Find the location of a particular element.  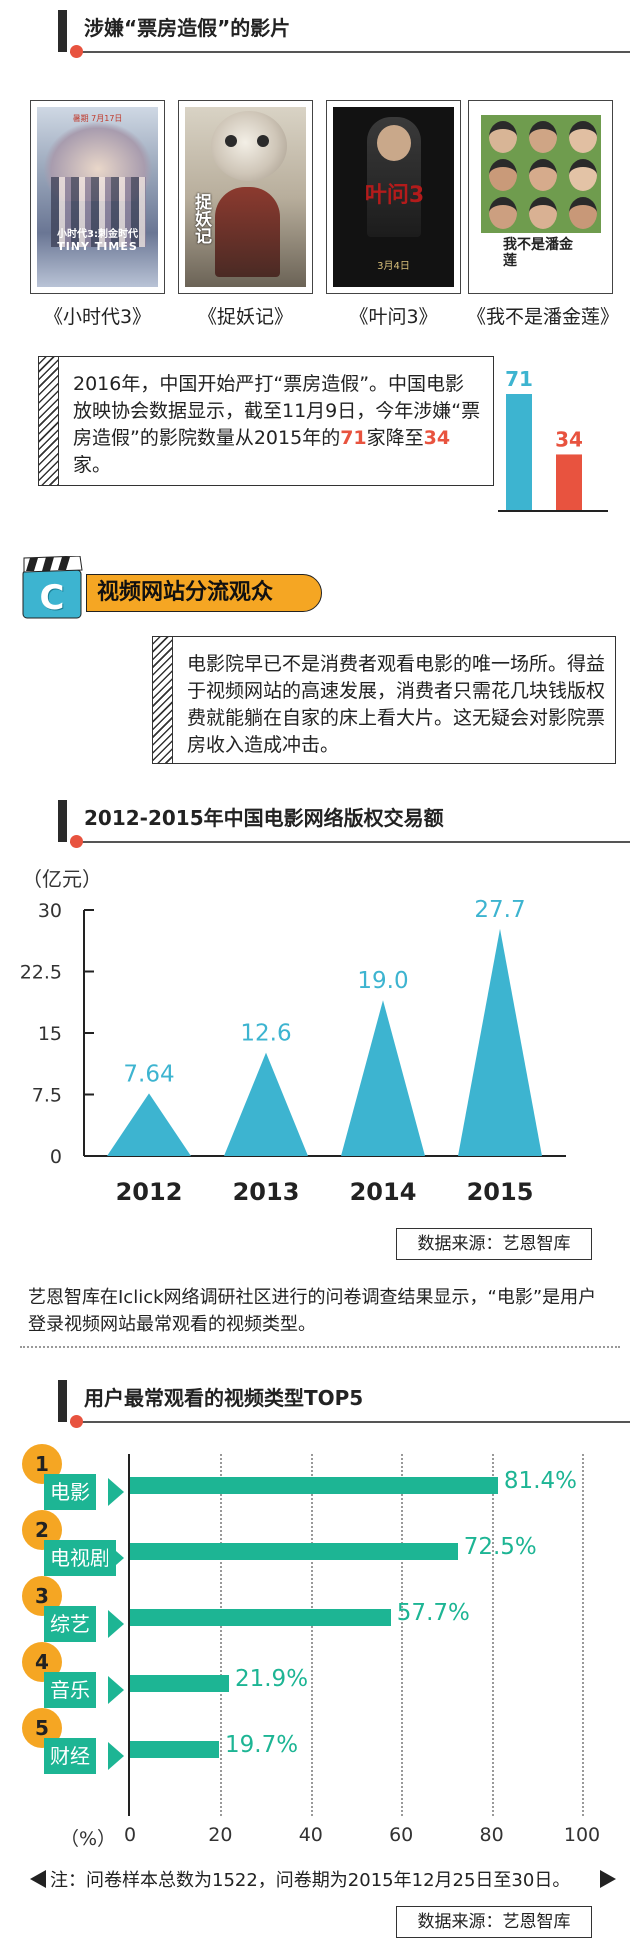

footnote-row: 注：问卷样本总数为1522，问卷期为2015年12月25日至30日。 is located at coordinates (325, 1879).